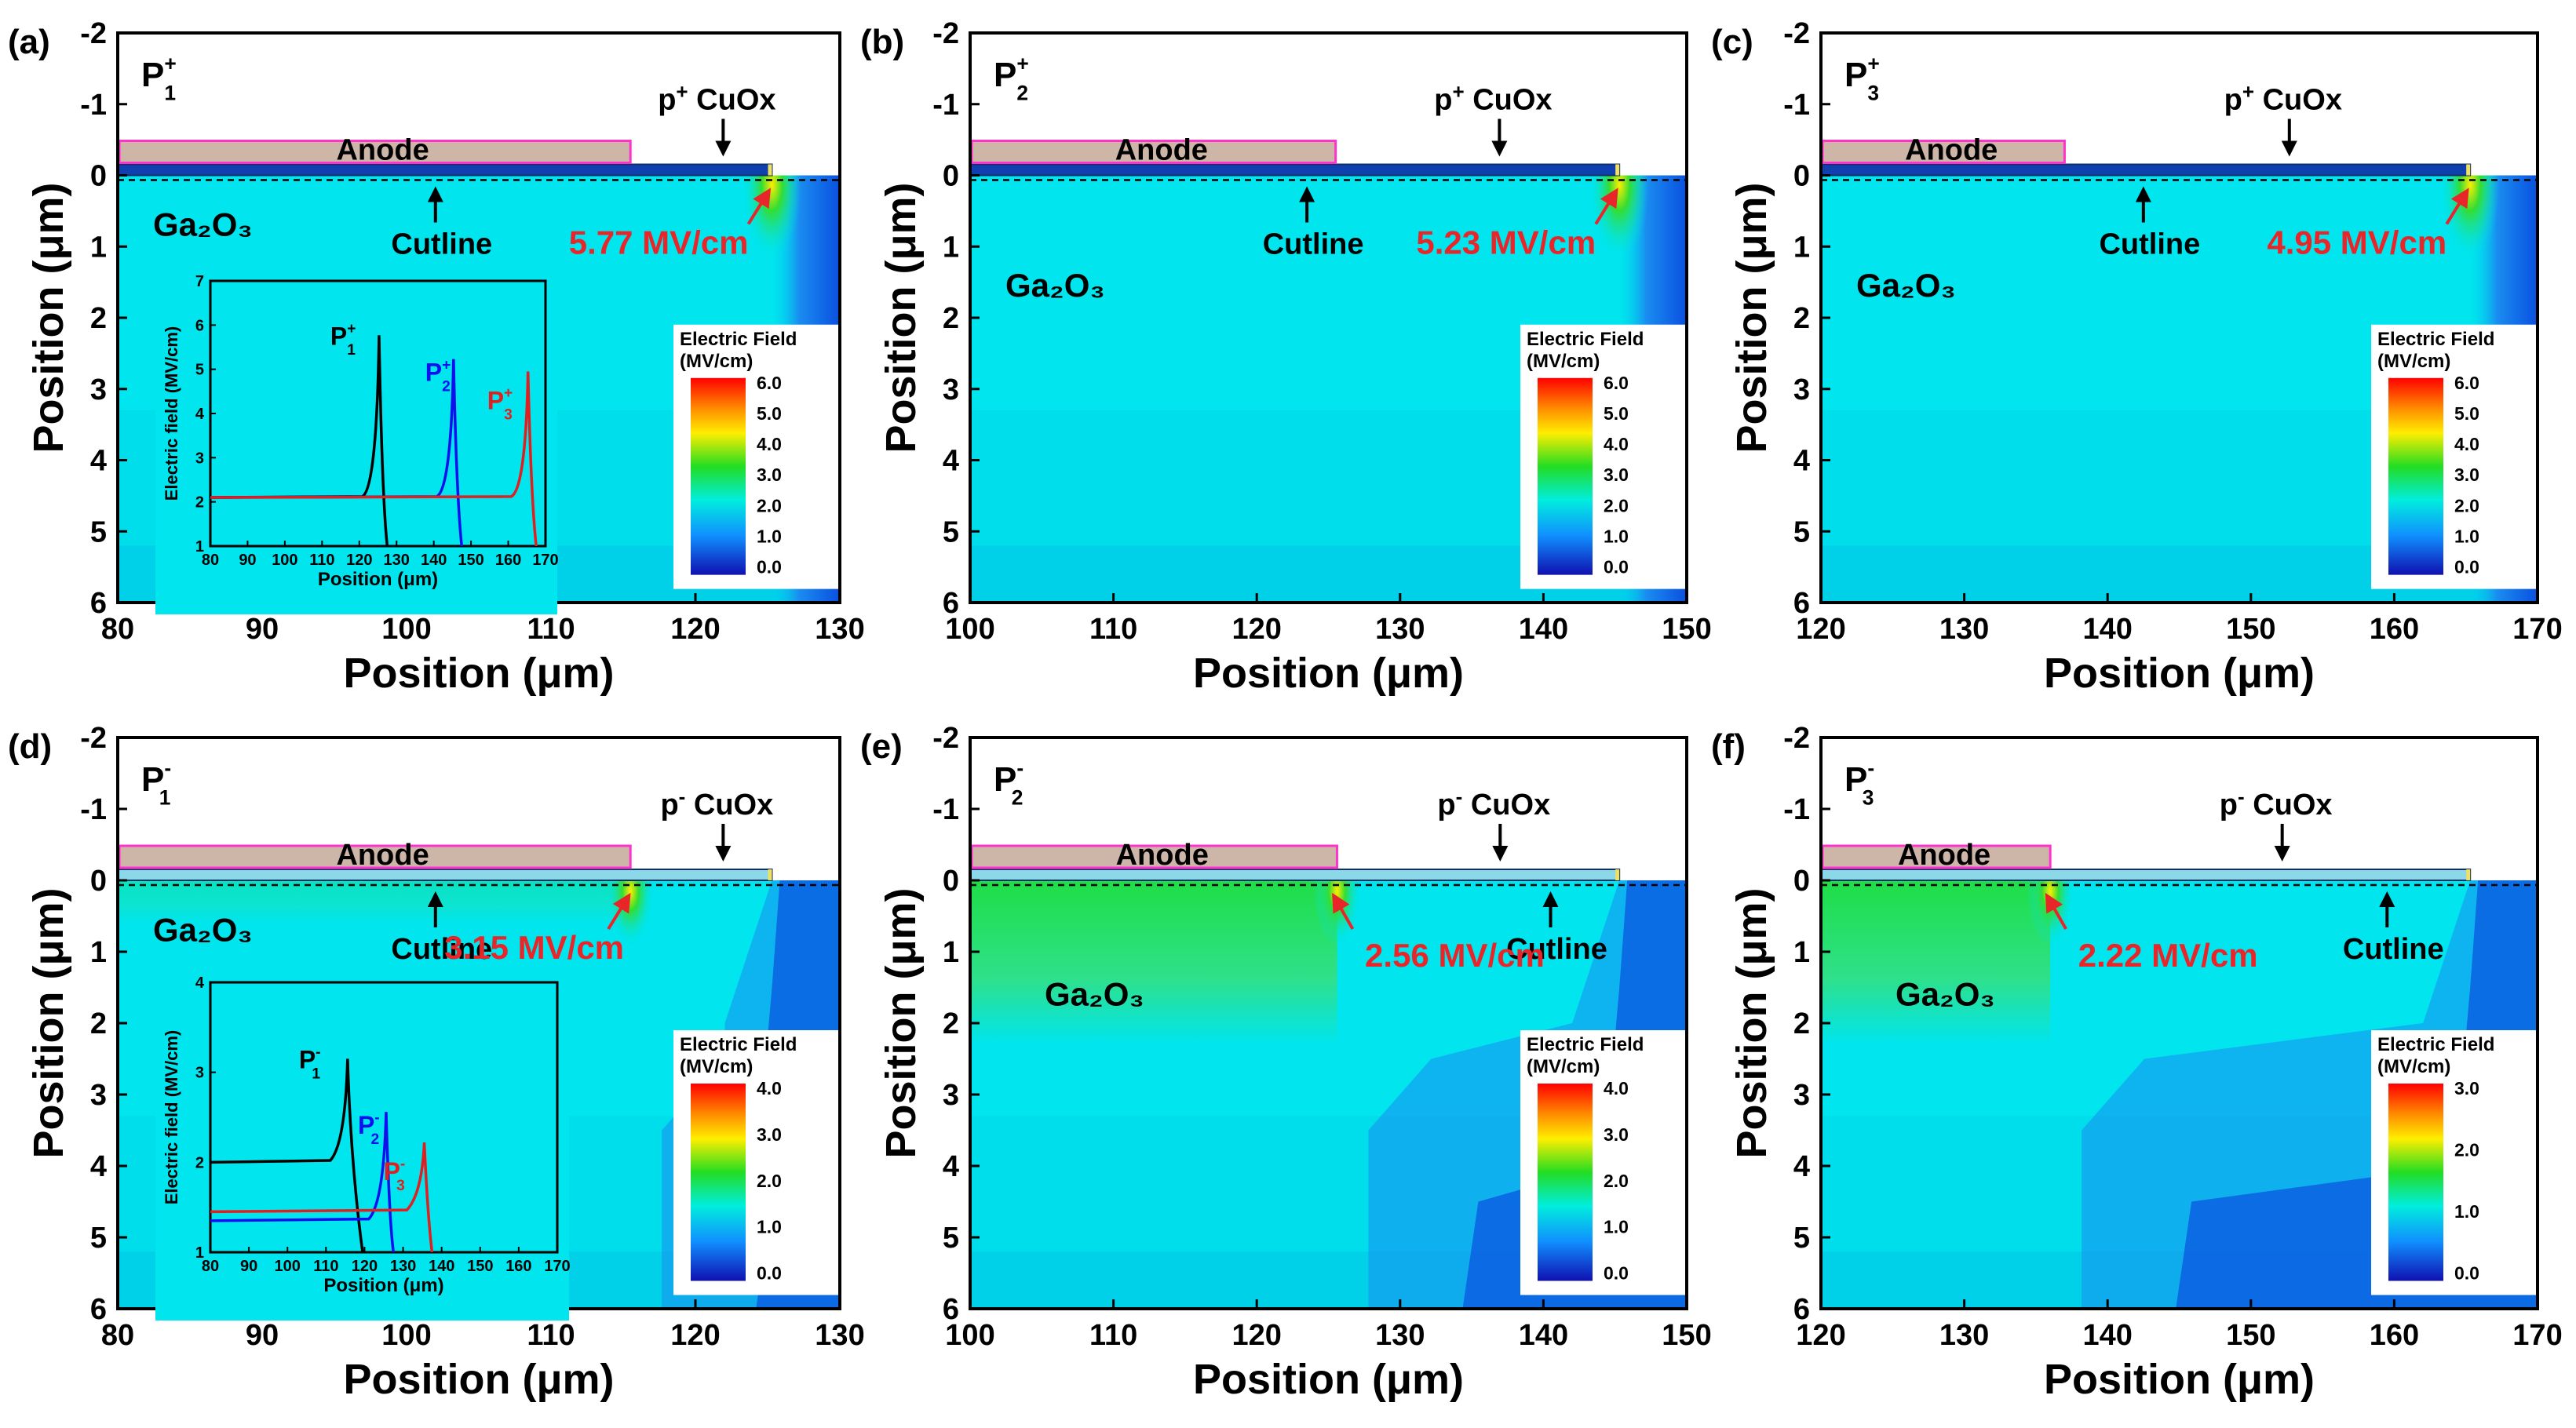 The height and width of the screenshot is (1428, 2576). What do you see at coordinates (1011, 78) in the screenshot?
I see `profile-label: P+ 2` at bounding box center [1011, 78].